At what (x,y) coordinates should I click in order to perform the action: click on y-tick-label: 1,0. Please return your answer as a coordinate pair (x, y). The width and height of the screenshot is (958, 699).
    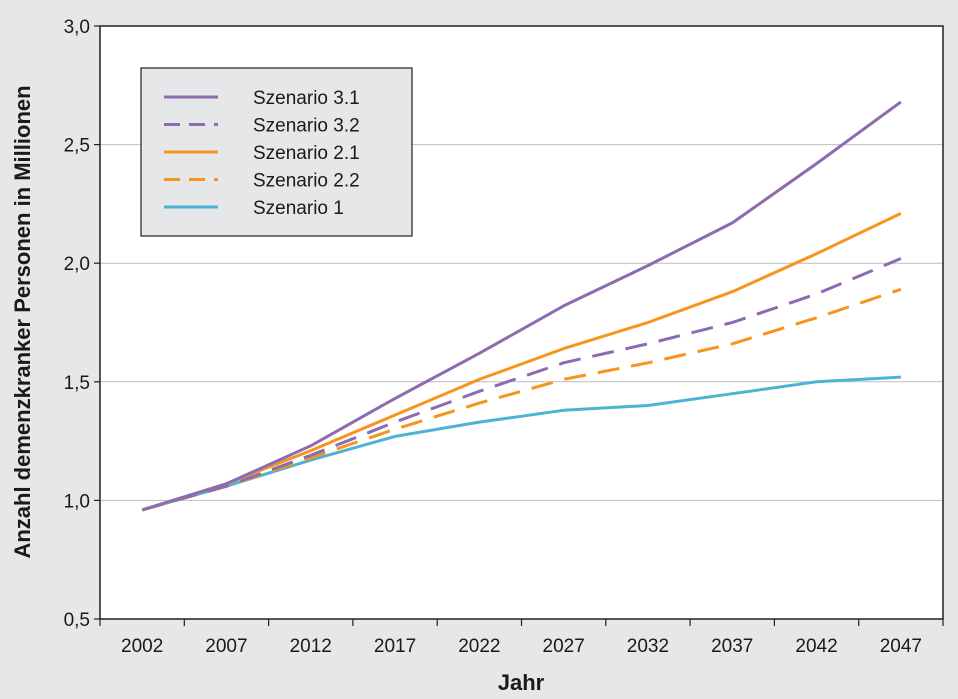
    Looking at the image, I should click on (77, 501).